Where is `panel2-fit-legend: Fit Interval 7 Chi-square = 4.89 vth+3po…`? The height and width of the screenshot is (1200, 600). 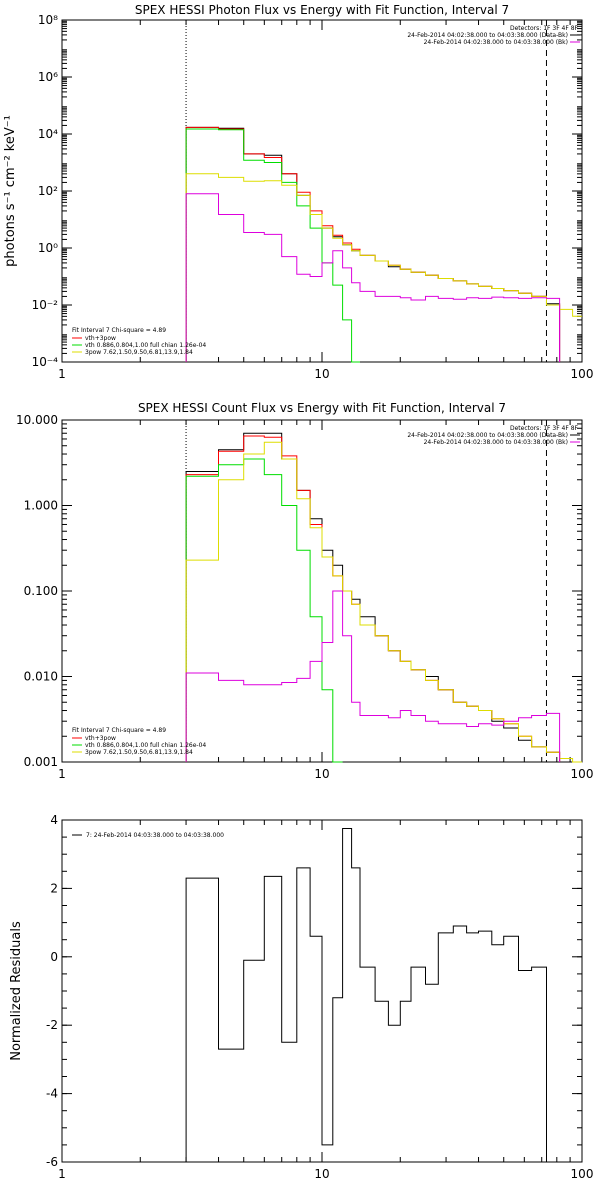
panel2-fit-legend: Fit Interval 7 Chi-square = 4.89 vth+3po… is located at coordinates (139, 741).